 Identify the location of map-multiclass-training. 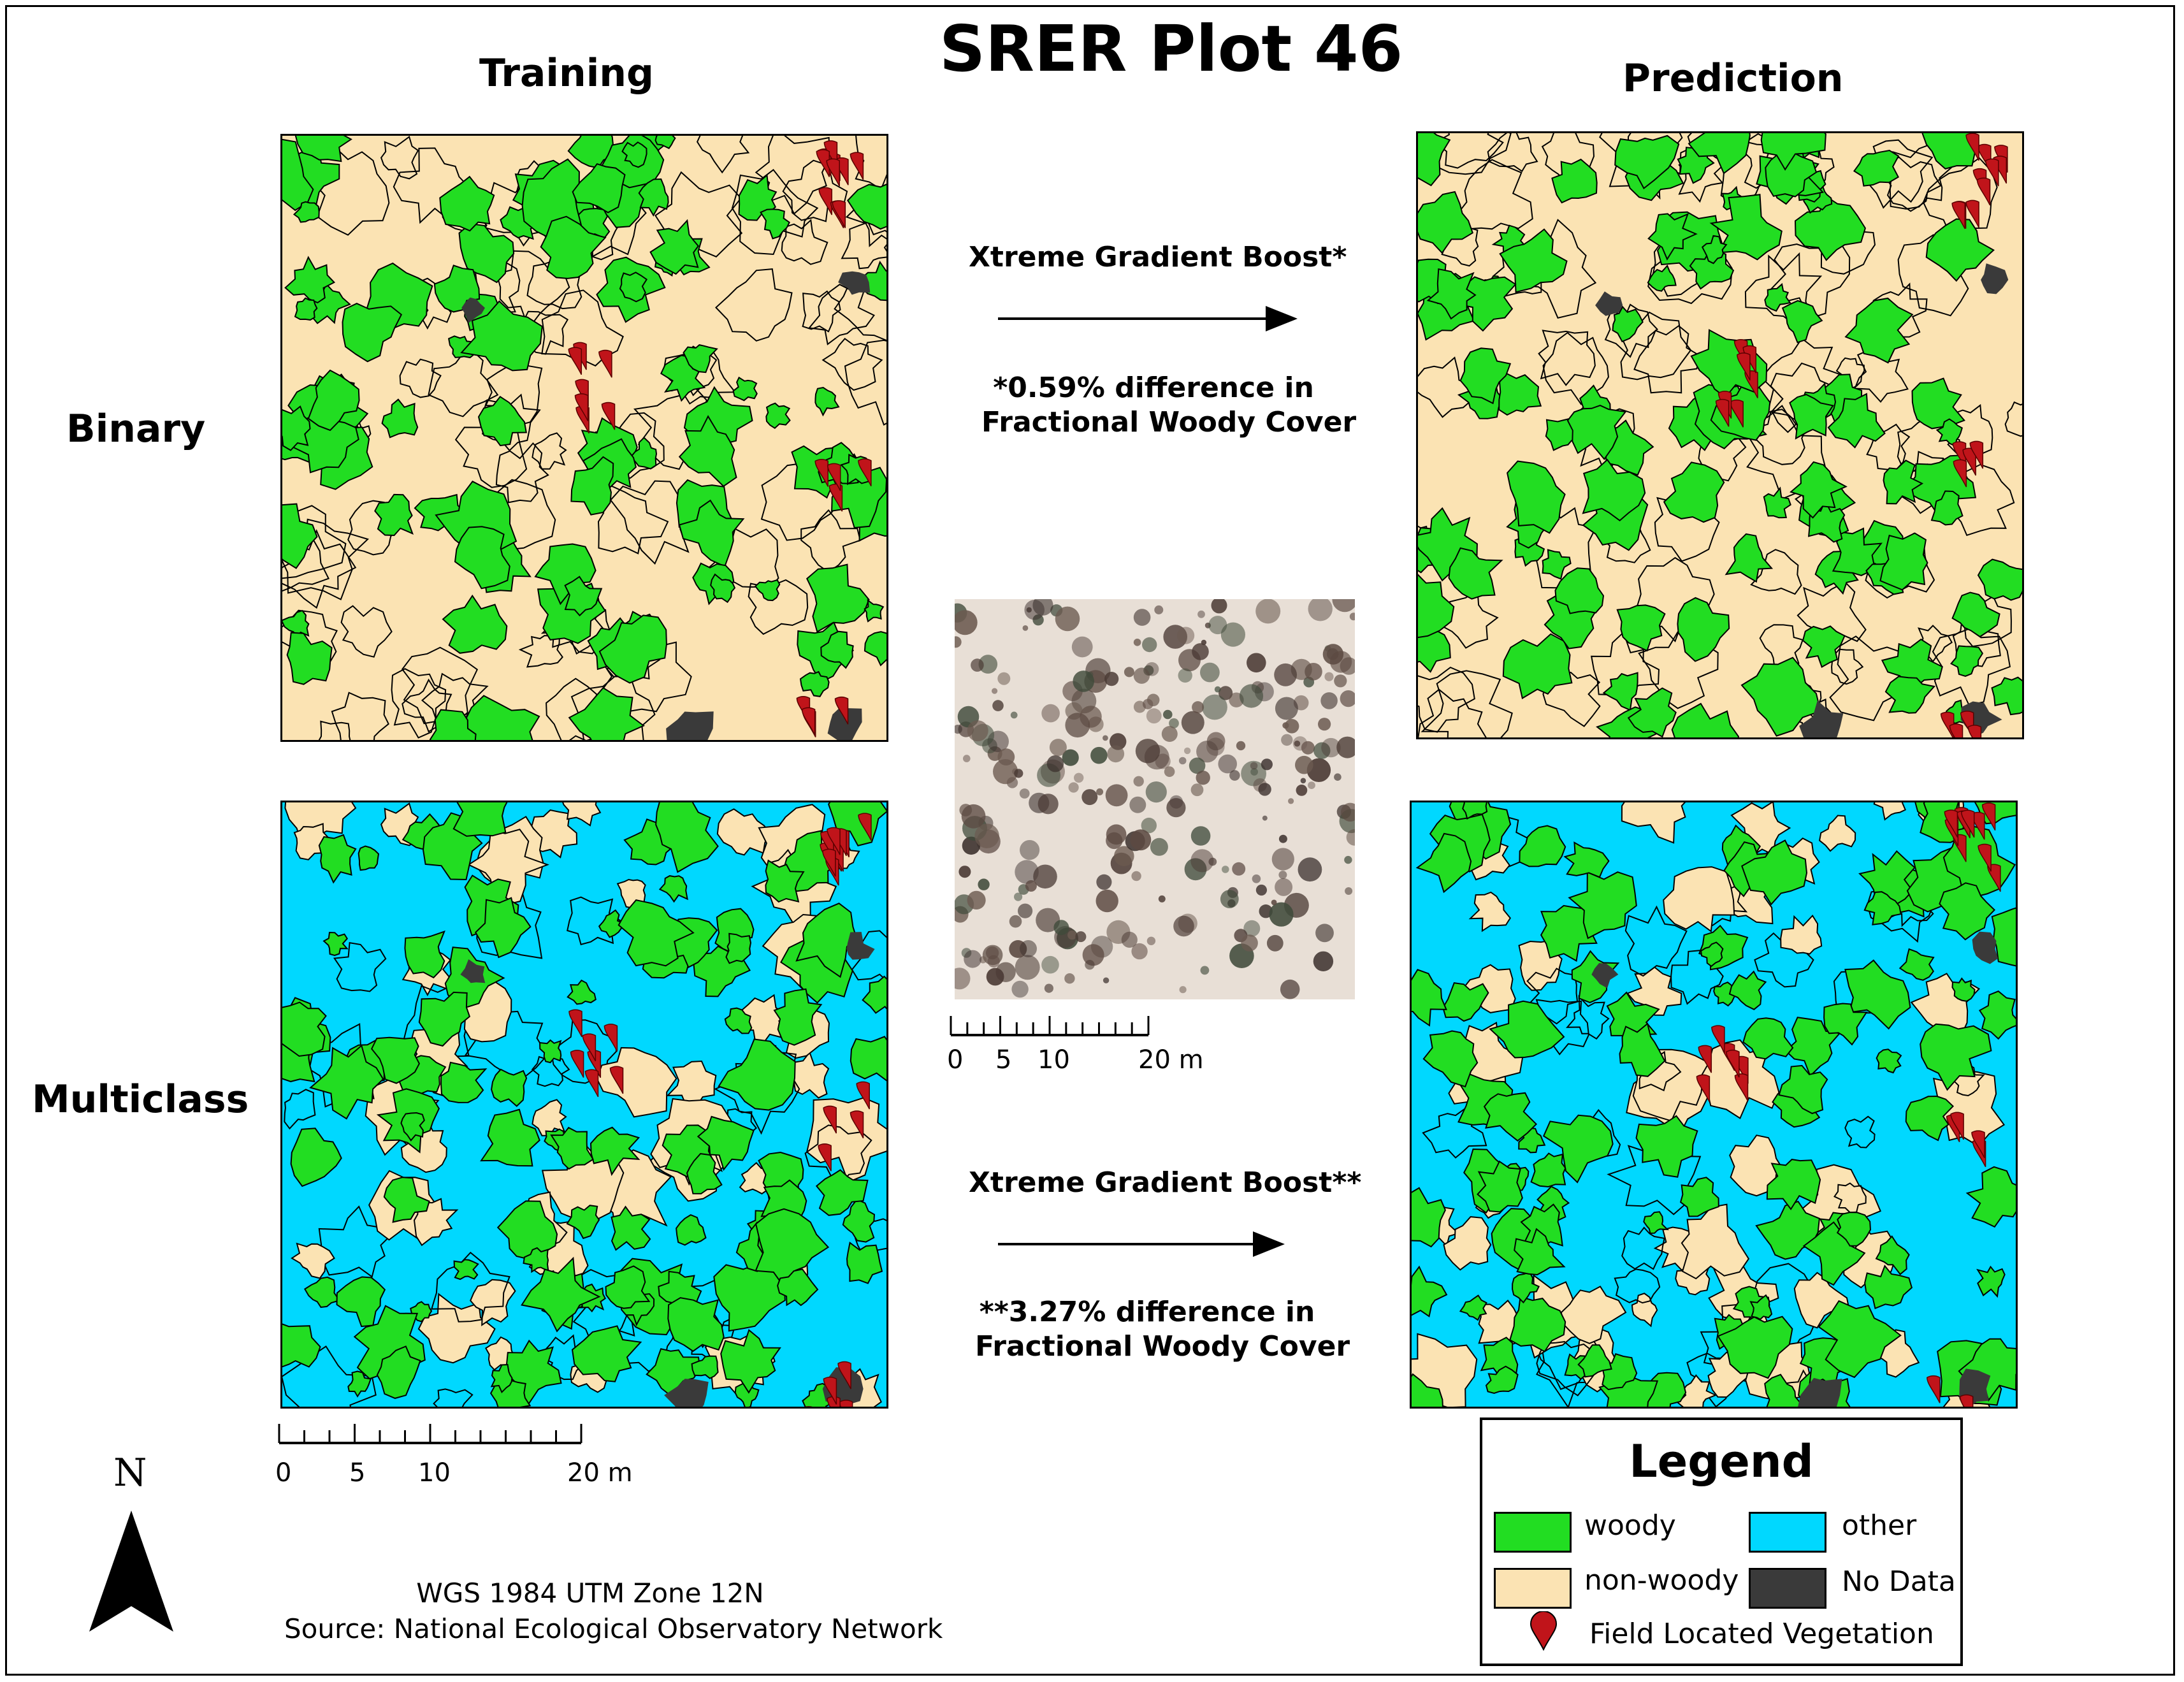
(584, 1105).